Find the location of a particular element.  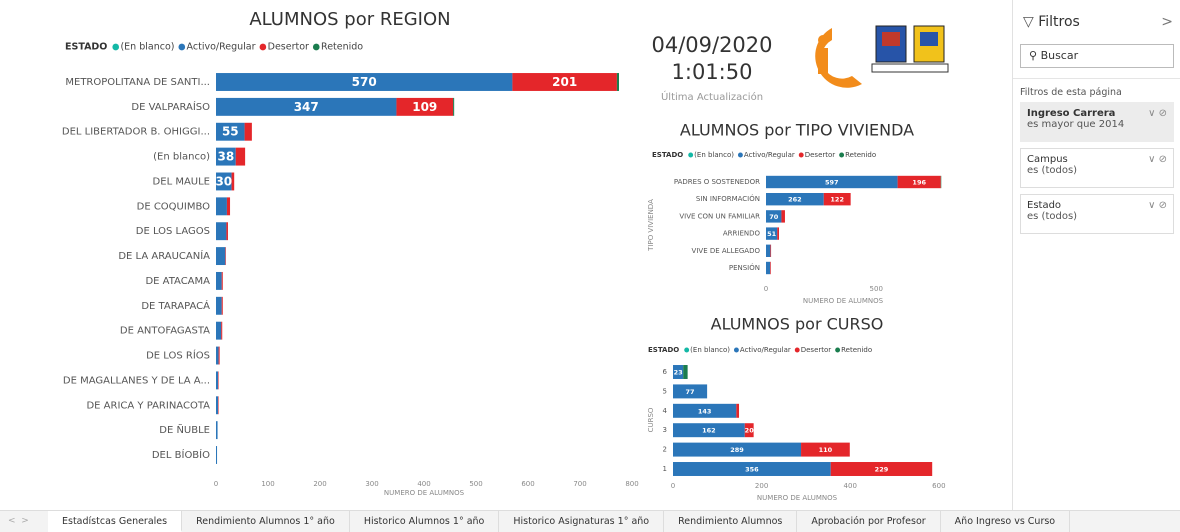

y-axis-title: TIPO VIVIENDA is located at coordinates (651, 225).